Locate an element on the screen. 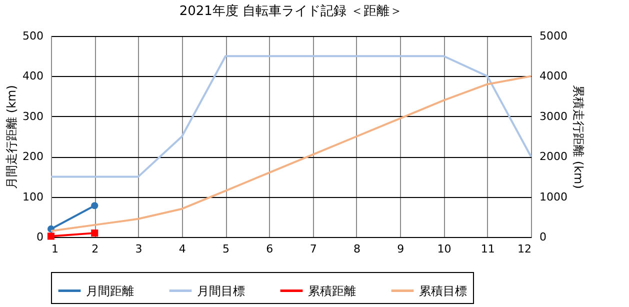 The width and height of the screenshot is (629, 307). x-tick-label: 4 is located at coordinates (182, 249).